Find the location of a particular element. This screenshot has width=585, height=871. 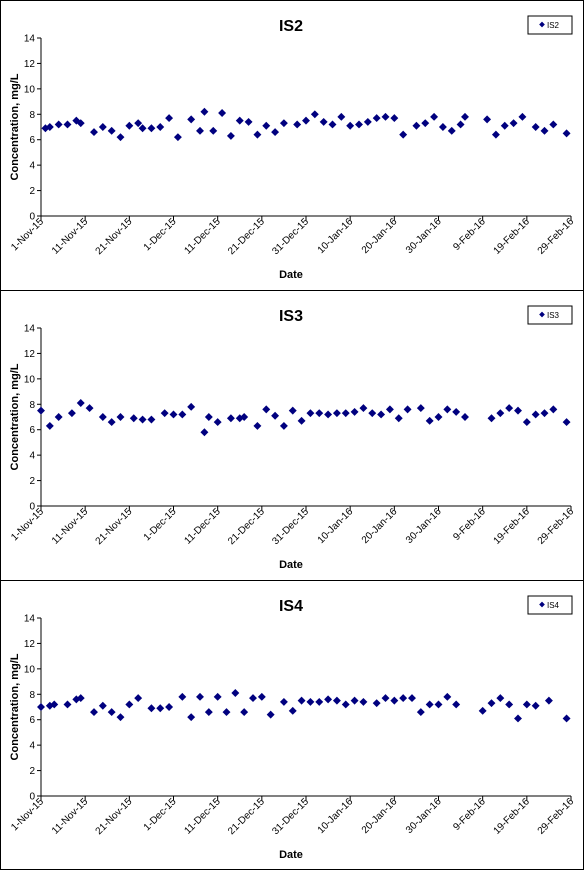

x-tick-label: 10-Jan-16 is located at coordinates (336, 526).